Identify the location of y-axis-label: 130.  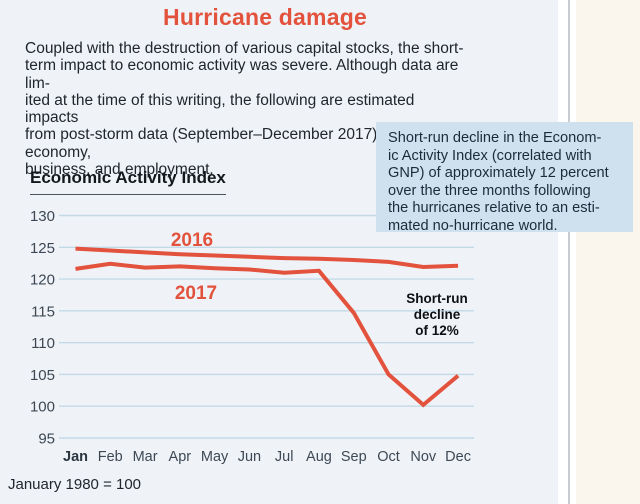
(42, 216).